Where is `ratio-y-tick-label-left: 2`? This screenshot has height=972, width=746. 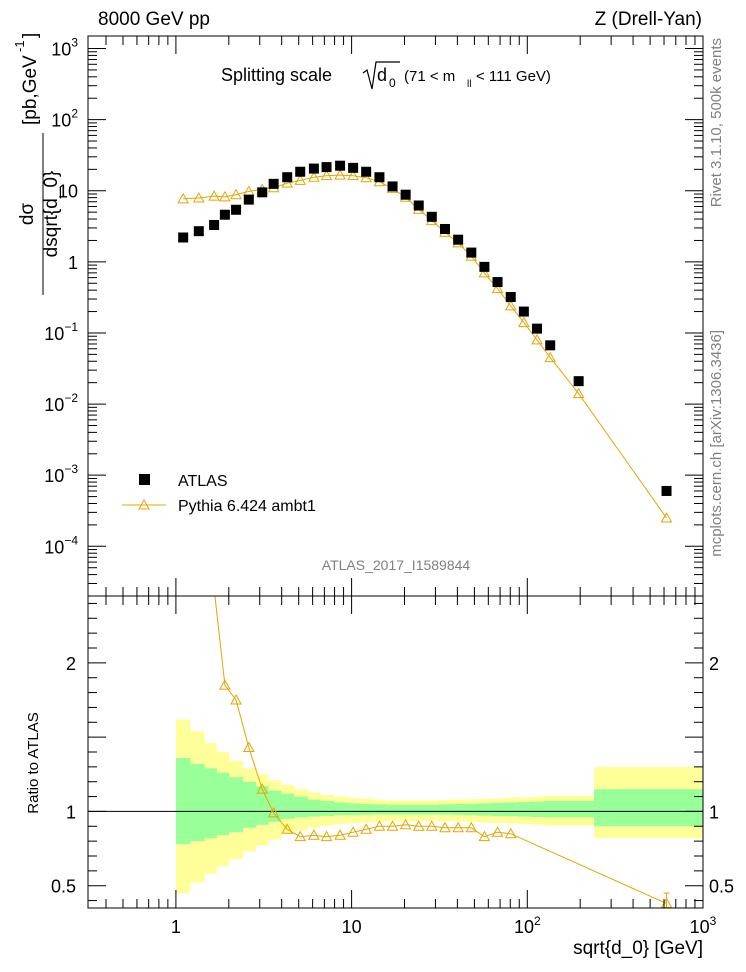
ratio-y-tick-label-left: 2 is located at coordinates (71, 664).